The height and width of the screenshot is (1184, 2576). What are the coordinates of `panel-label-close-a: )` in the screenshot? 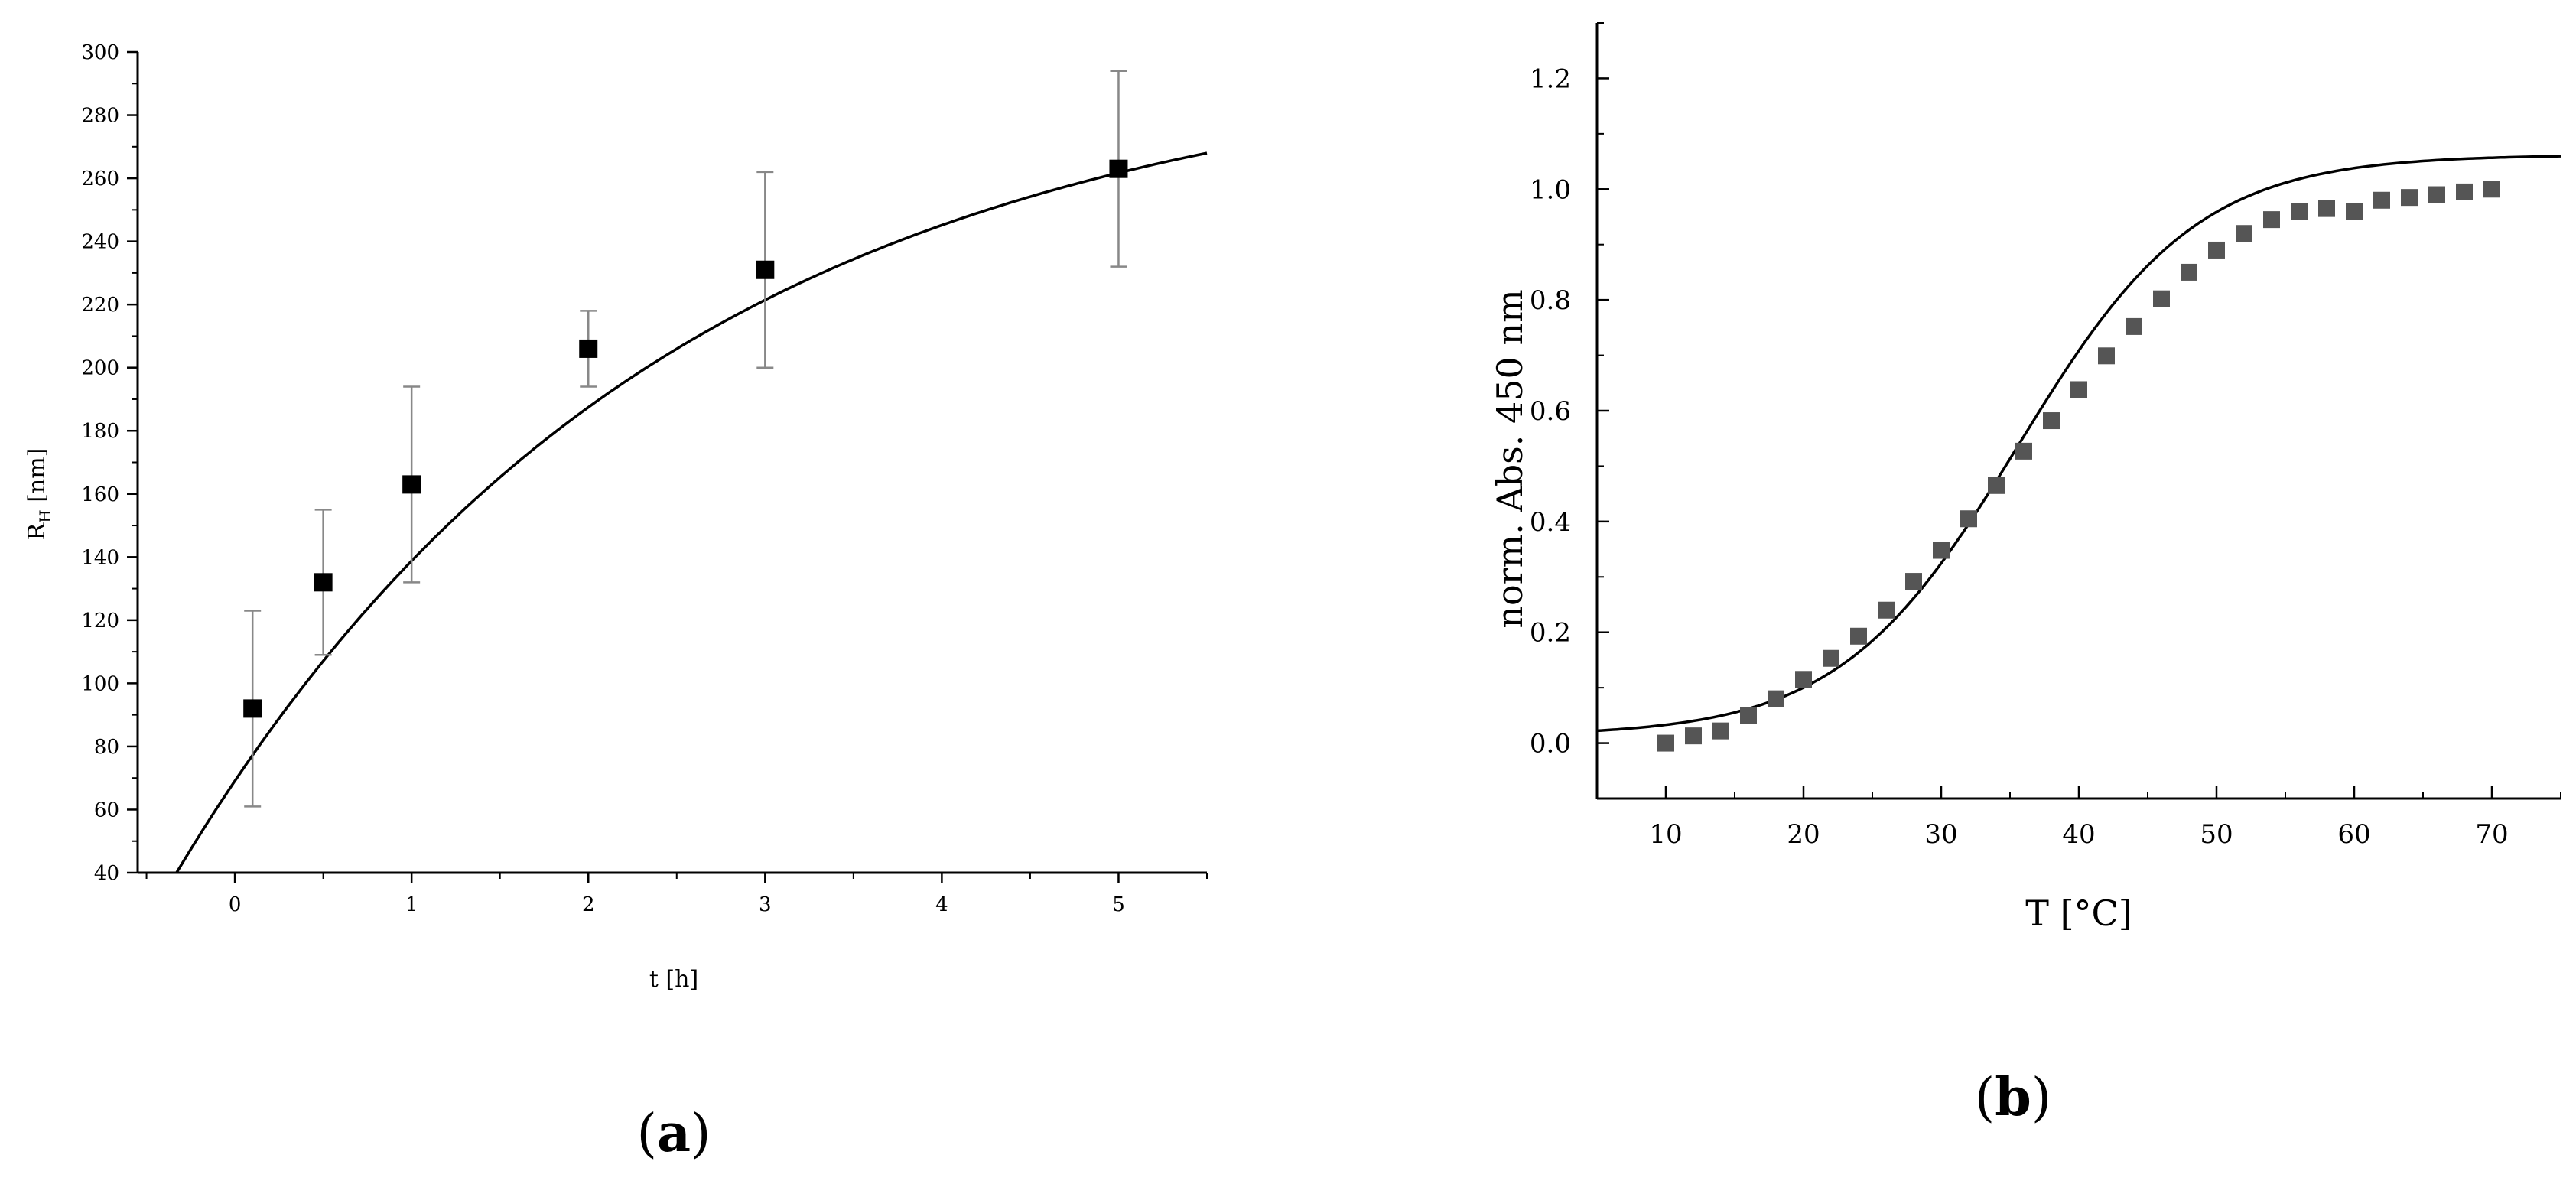 It's located at (701, 1134).